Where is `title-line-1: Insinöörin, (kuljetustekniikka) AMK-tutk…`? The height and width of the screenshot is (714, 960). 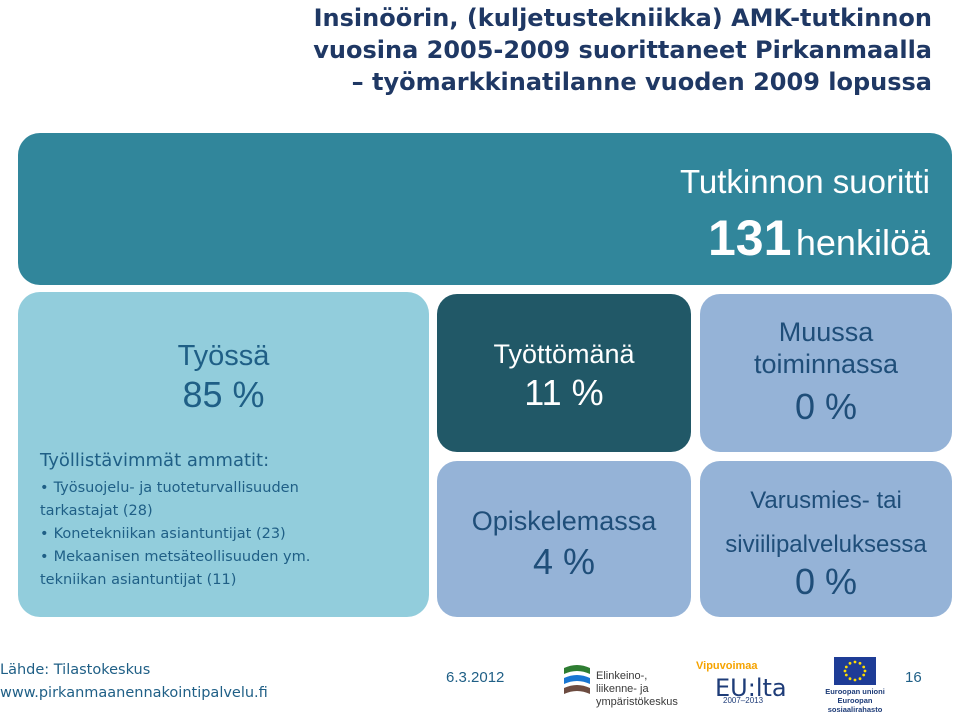
title-line-1: Insinöörin, (kuljetustekniikka) AMK-tutk… is located at coordinates (622, 18).